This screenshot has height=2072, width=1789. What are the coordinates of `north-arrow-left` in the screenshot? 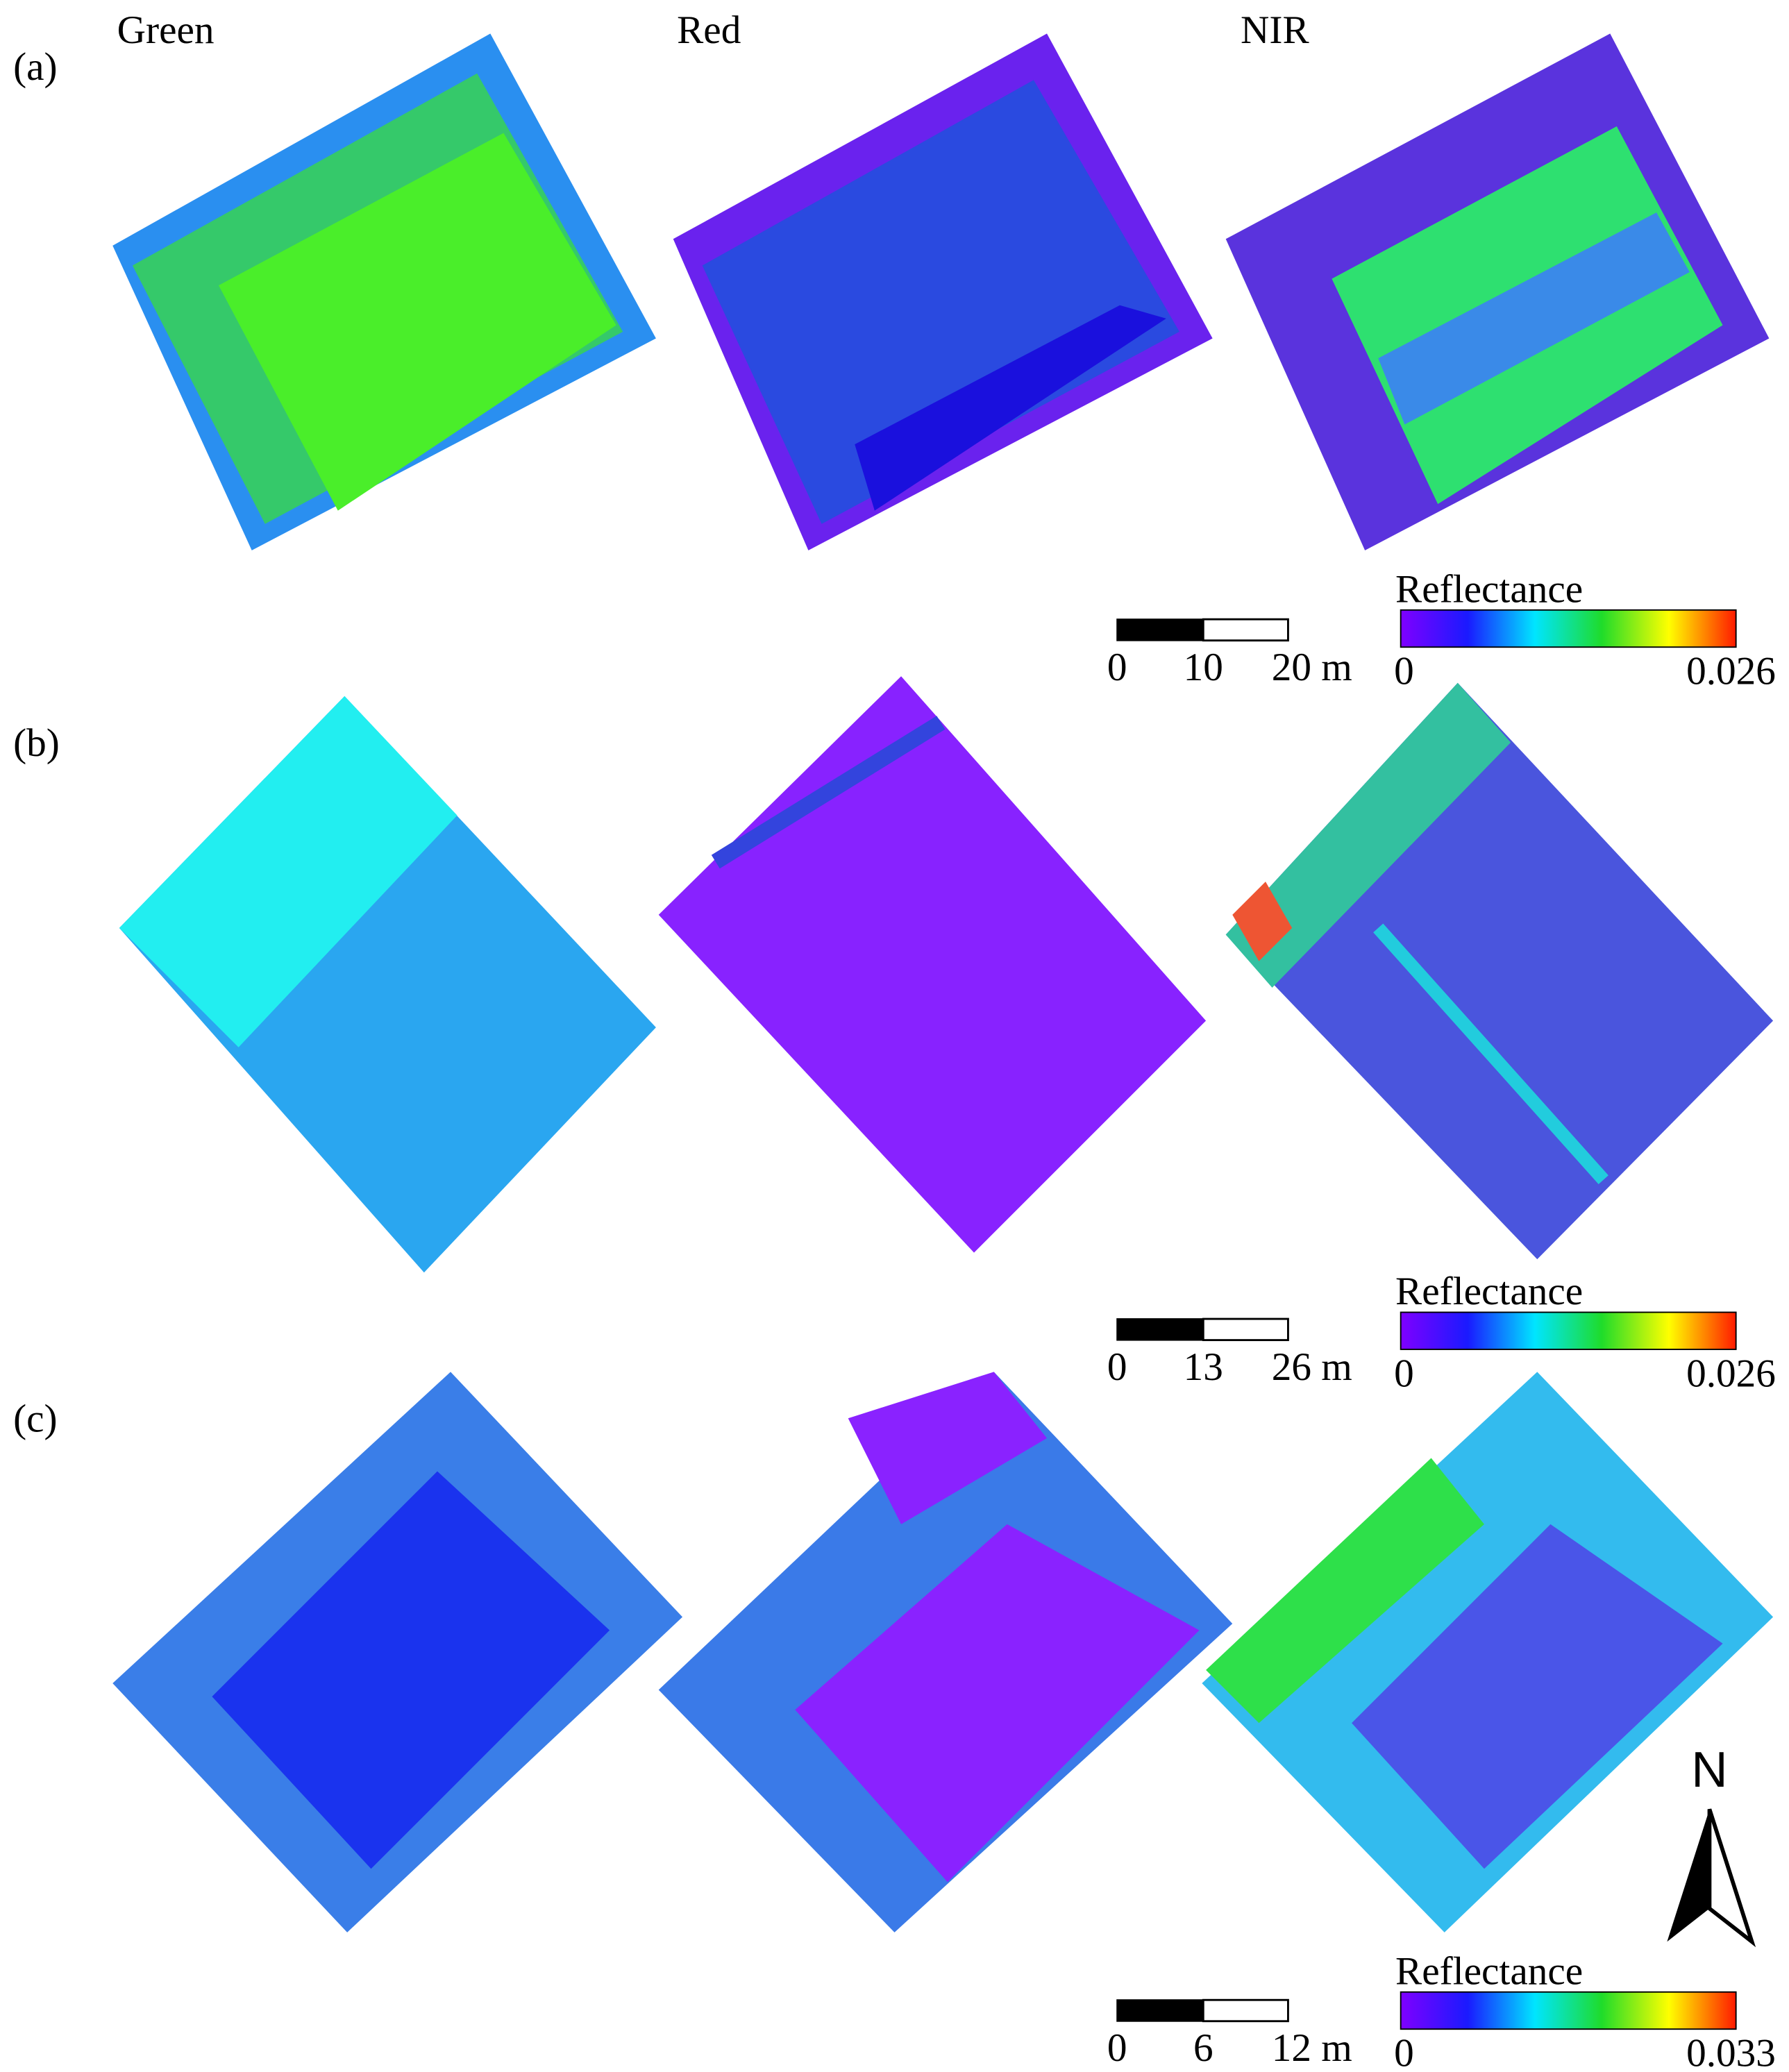 It's located at (1689, 1876).